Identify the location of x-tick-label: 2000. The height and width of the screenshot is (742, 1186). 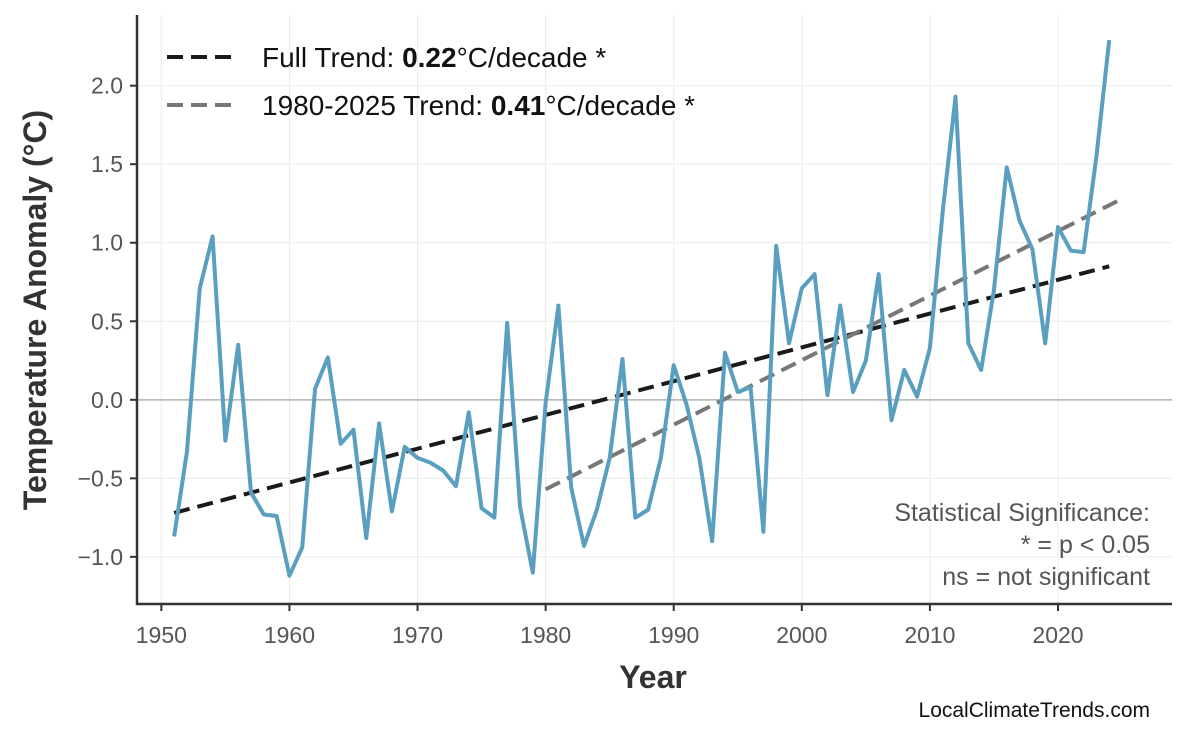
(801, 635).